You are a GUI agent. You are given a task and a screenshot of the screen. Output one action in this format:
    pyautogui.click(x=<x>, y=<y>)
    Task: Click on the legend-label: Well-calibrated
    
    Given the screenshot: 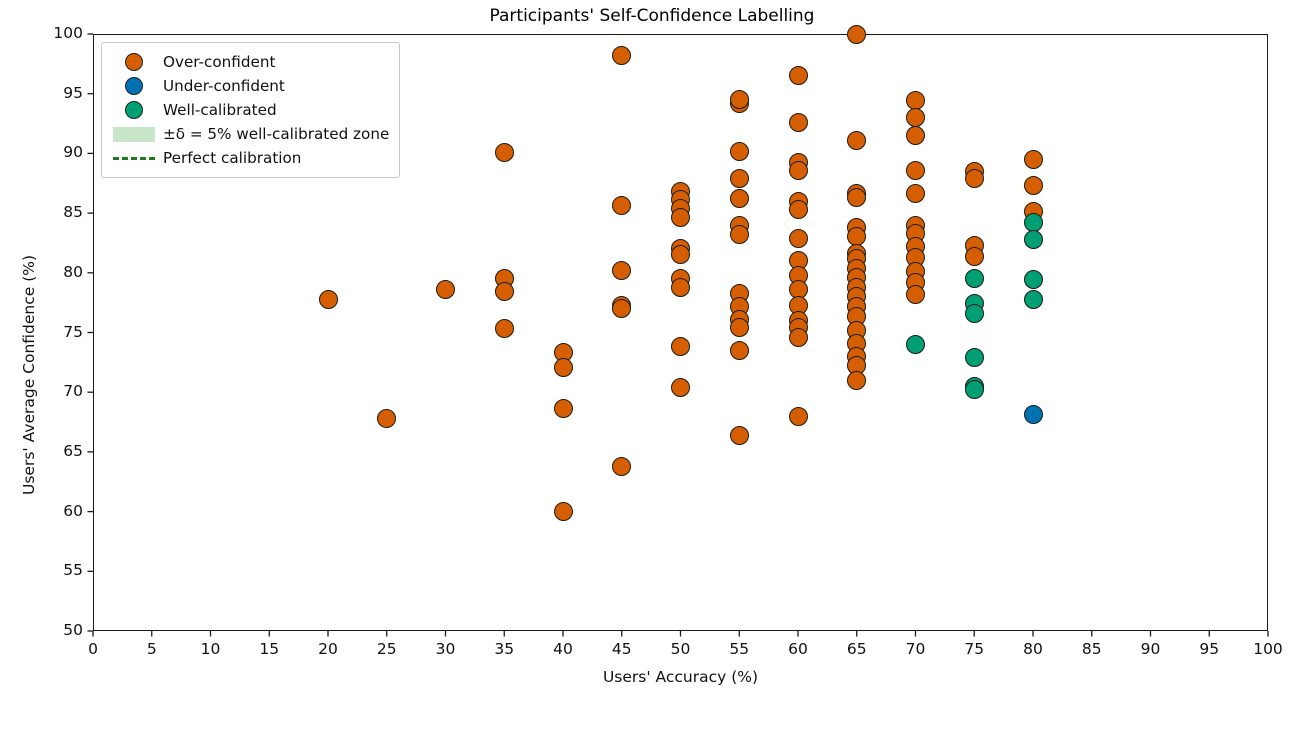 What is the action you would take?
    pyautogui.click(x=220, y=110)
    